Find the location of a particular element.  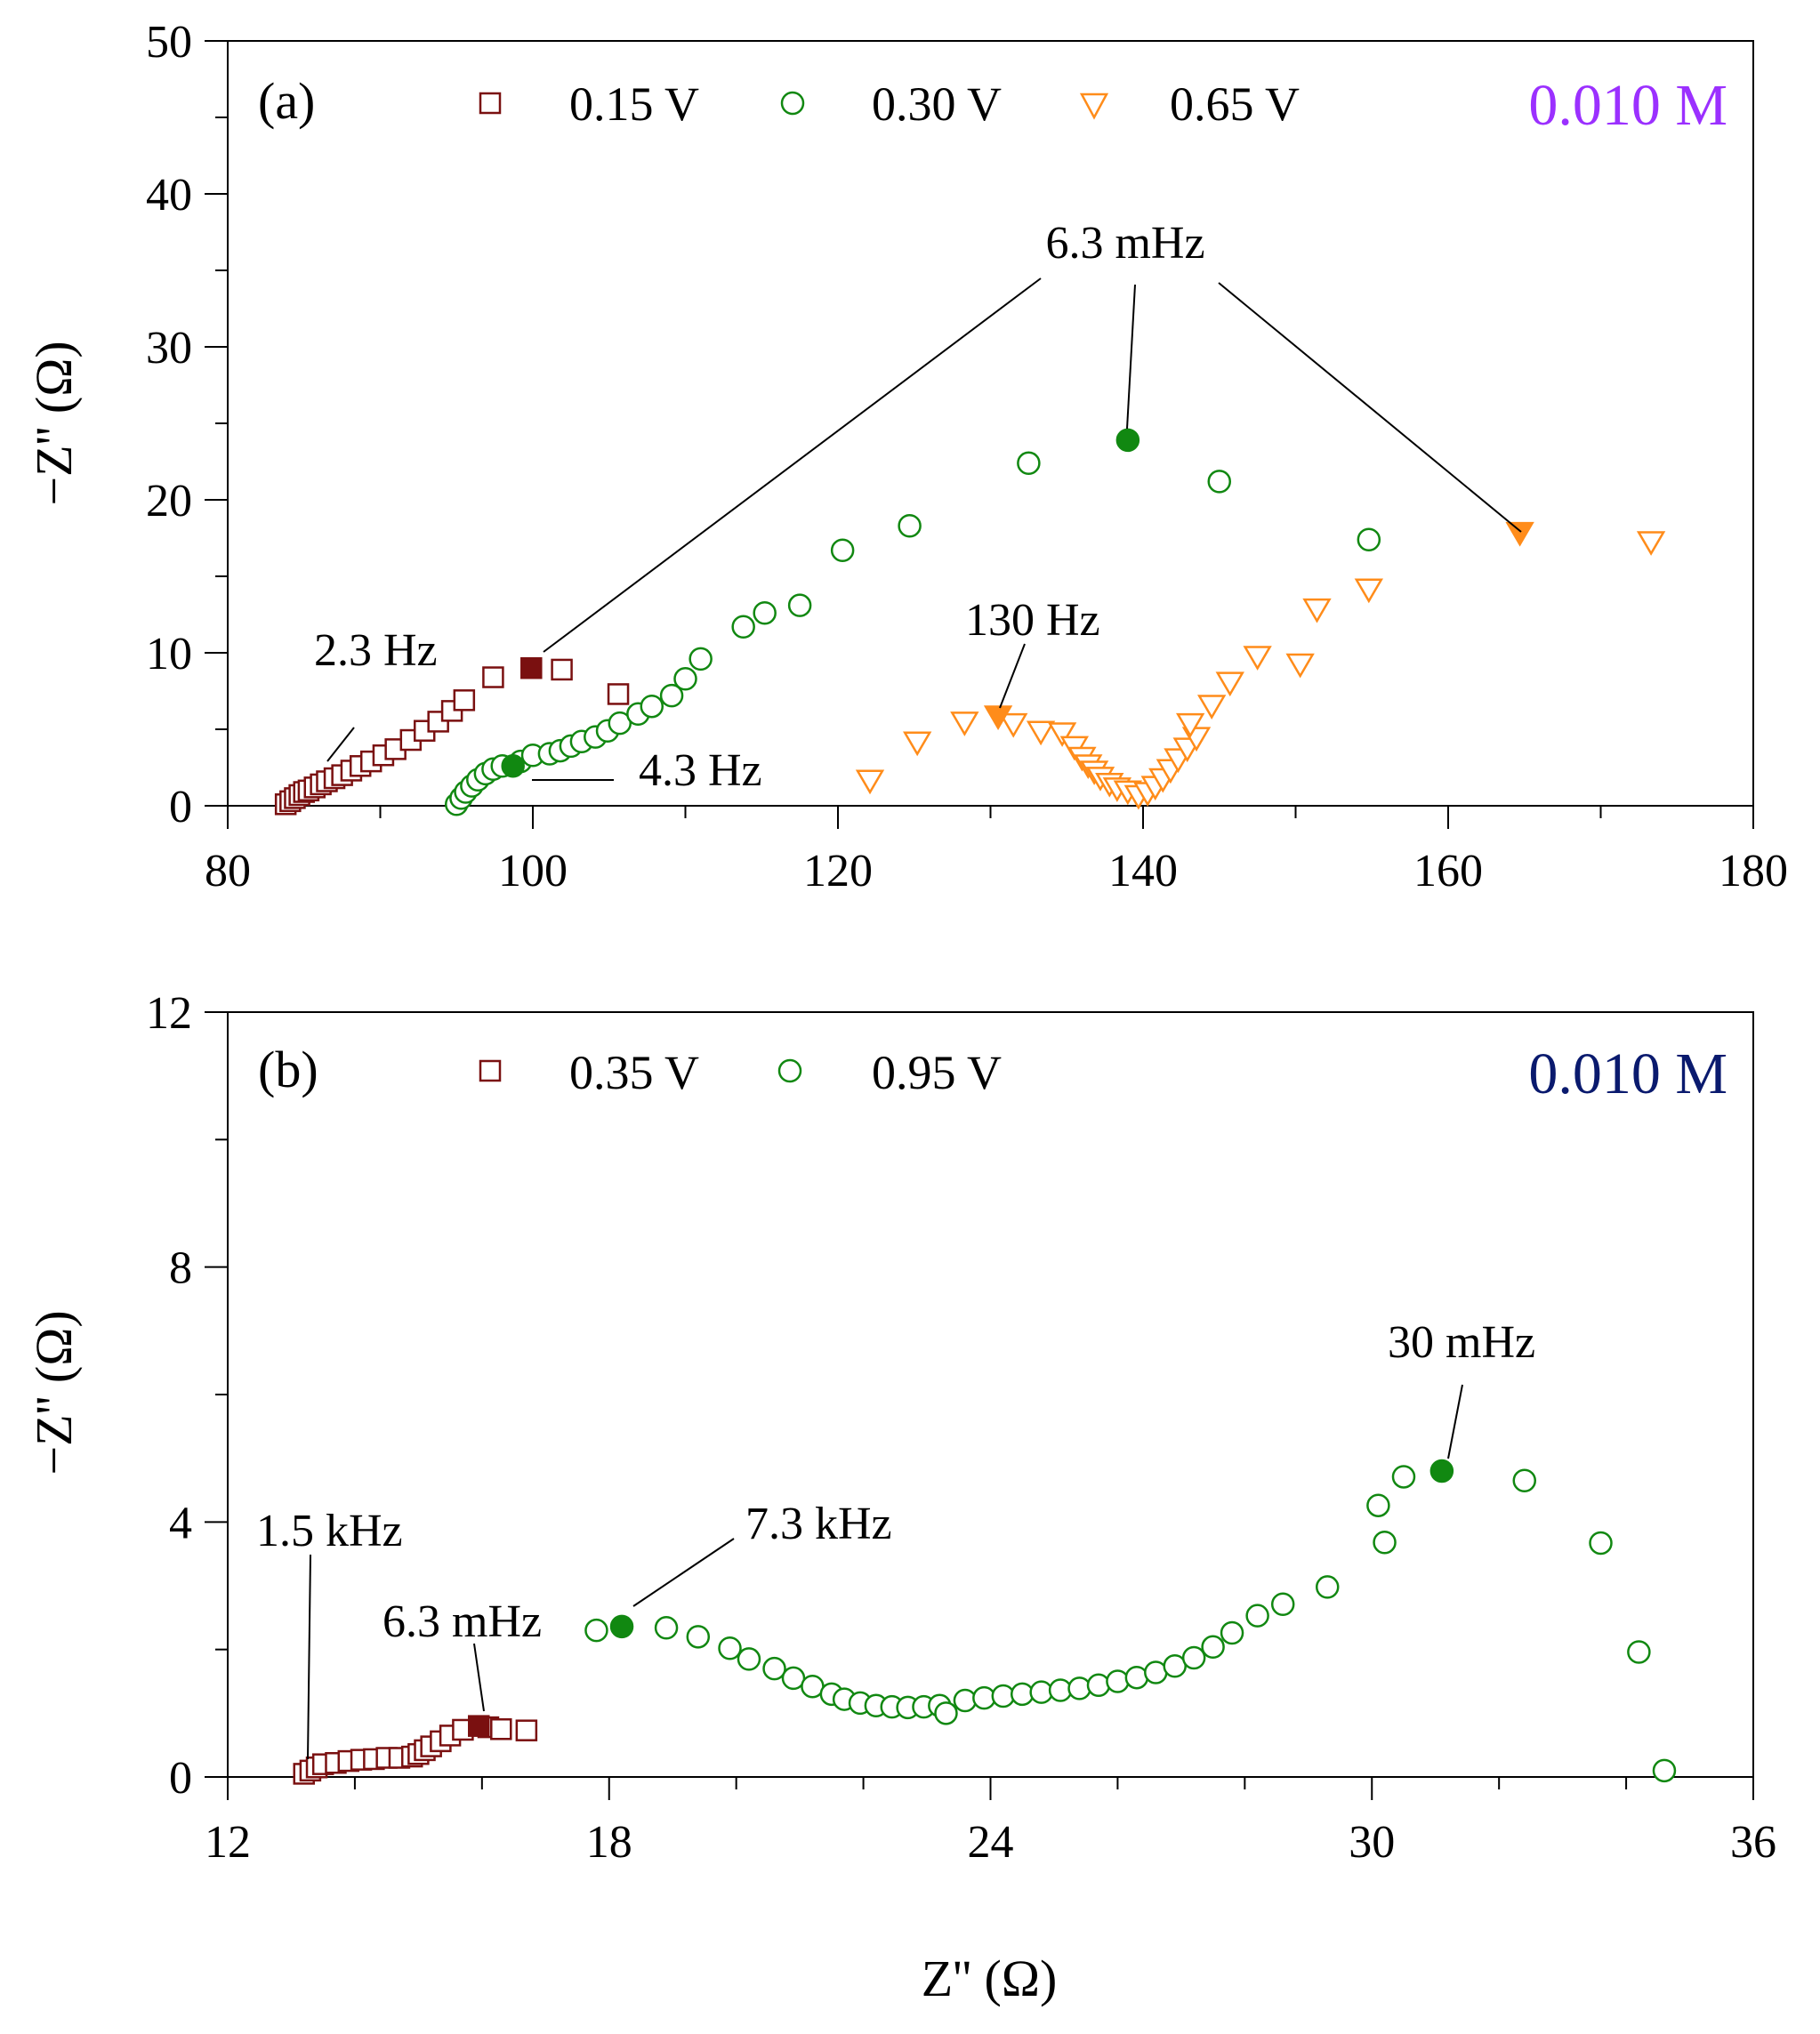

legend-a-marker-0-30v is located at coordinates (792, 103).